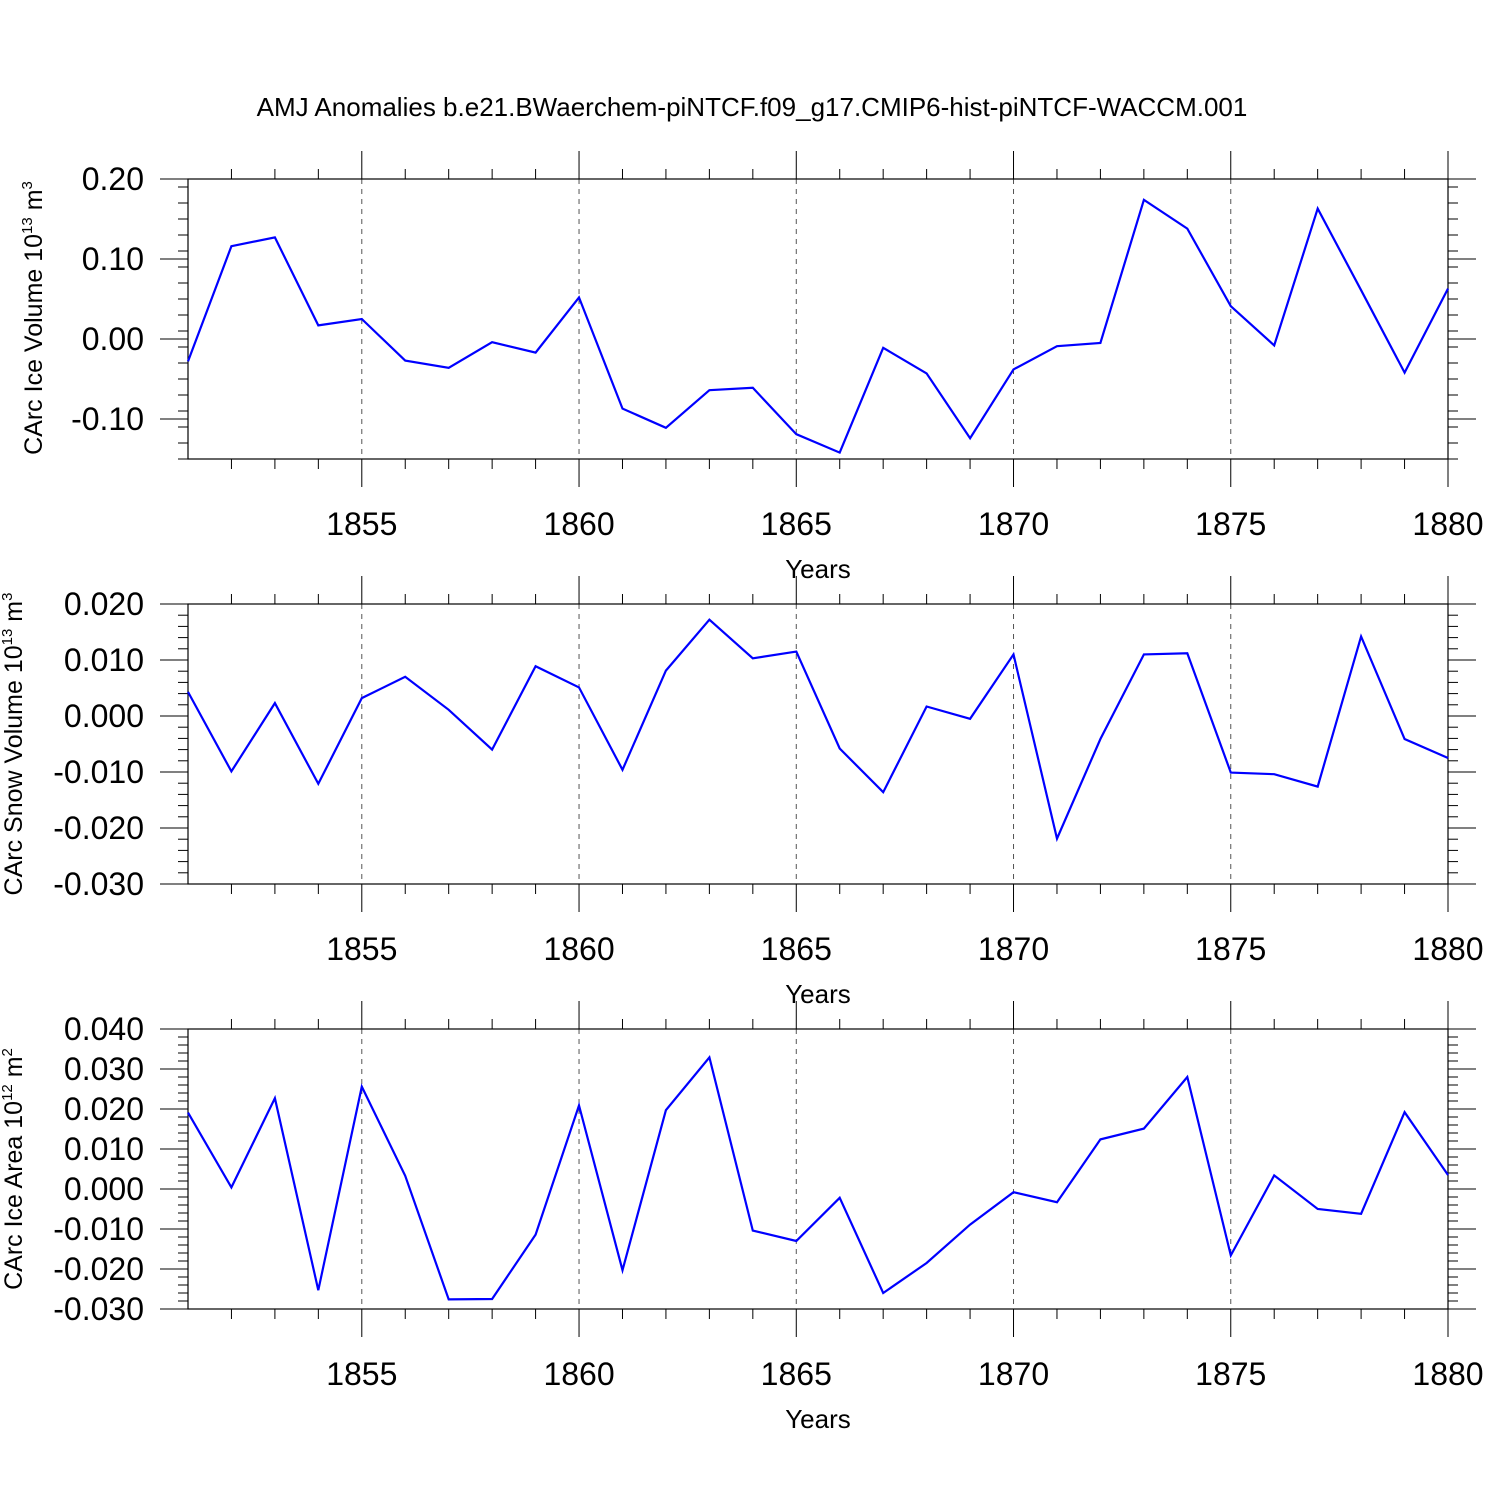  I want to click on ice-volume-ytick-label: 0.20, so click(113, 179).